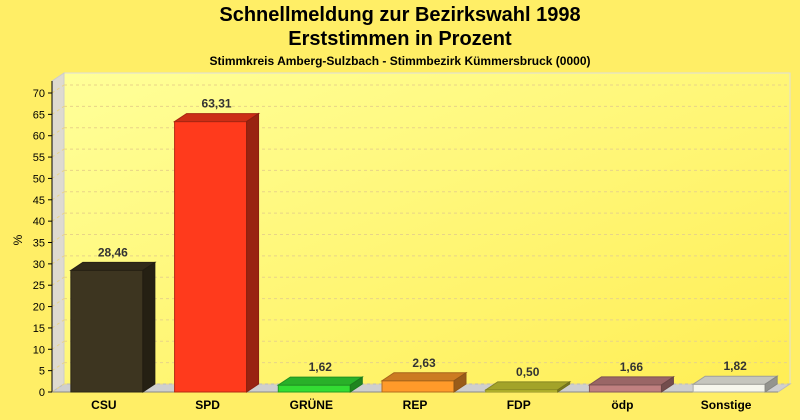  What do you see at coordinates (321, 367) in the screenshot?
I see `bar-value-label: 1,62` at bounding box center [321, 367].